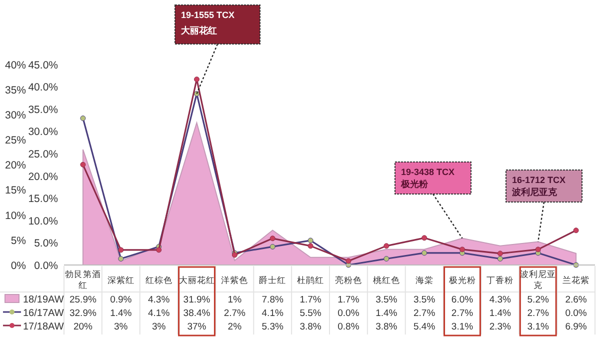 This screenshot has width=600, height=339. What do you see at coordinates (15, 140) in the screenshot?
I see `y2-tick-label: 25%` at bounding box center [15, 140].